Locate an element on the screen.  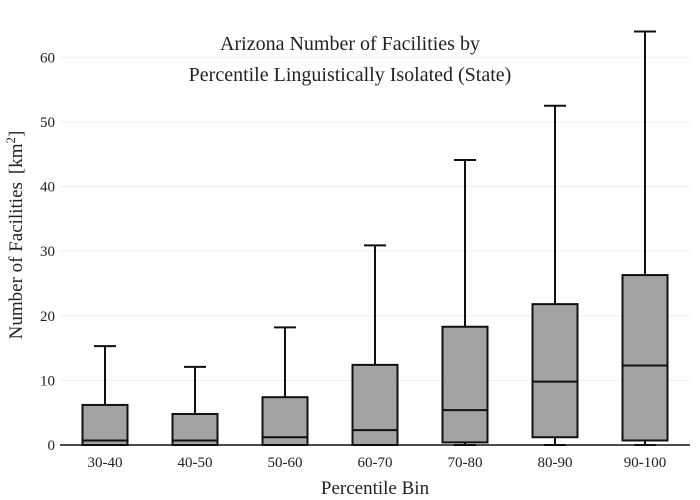
y-tick-label: 0 is located at coordinates (52, 446).